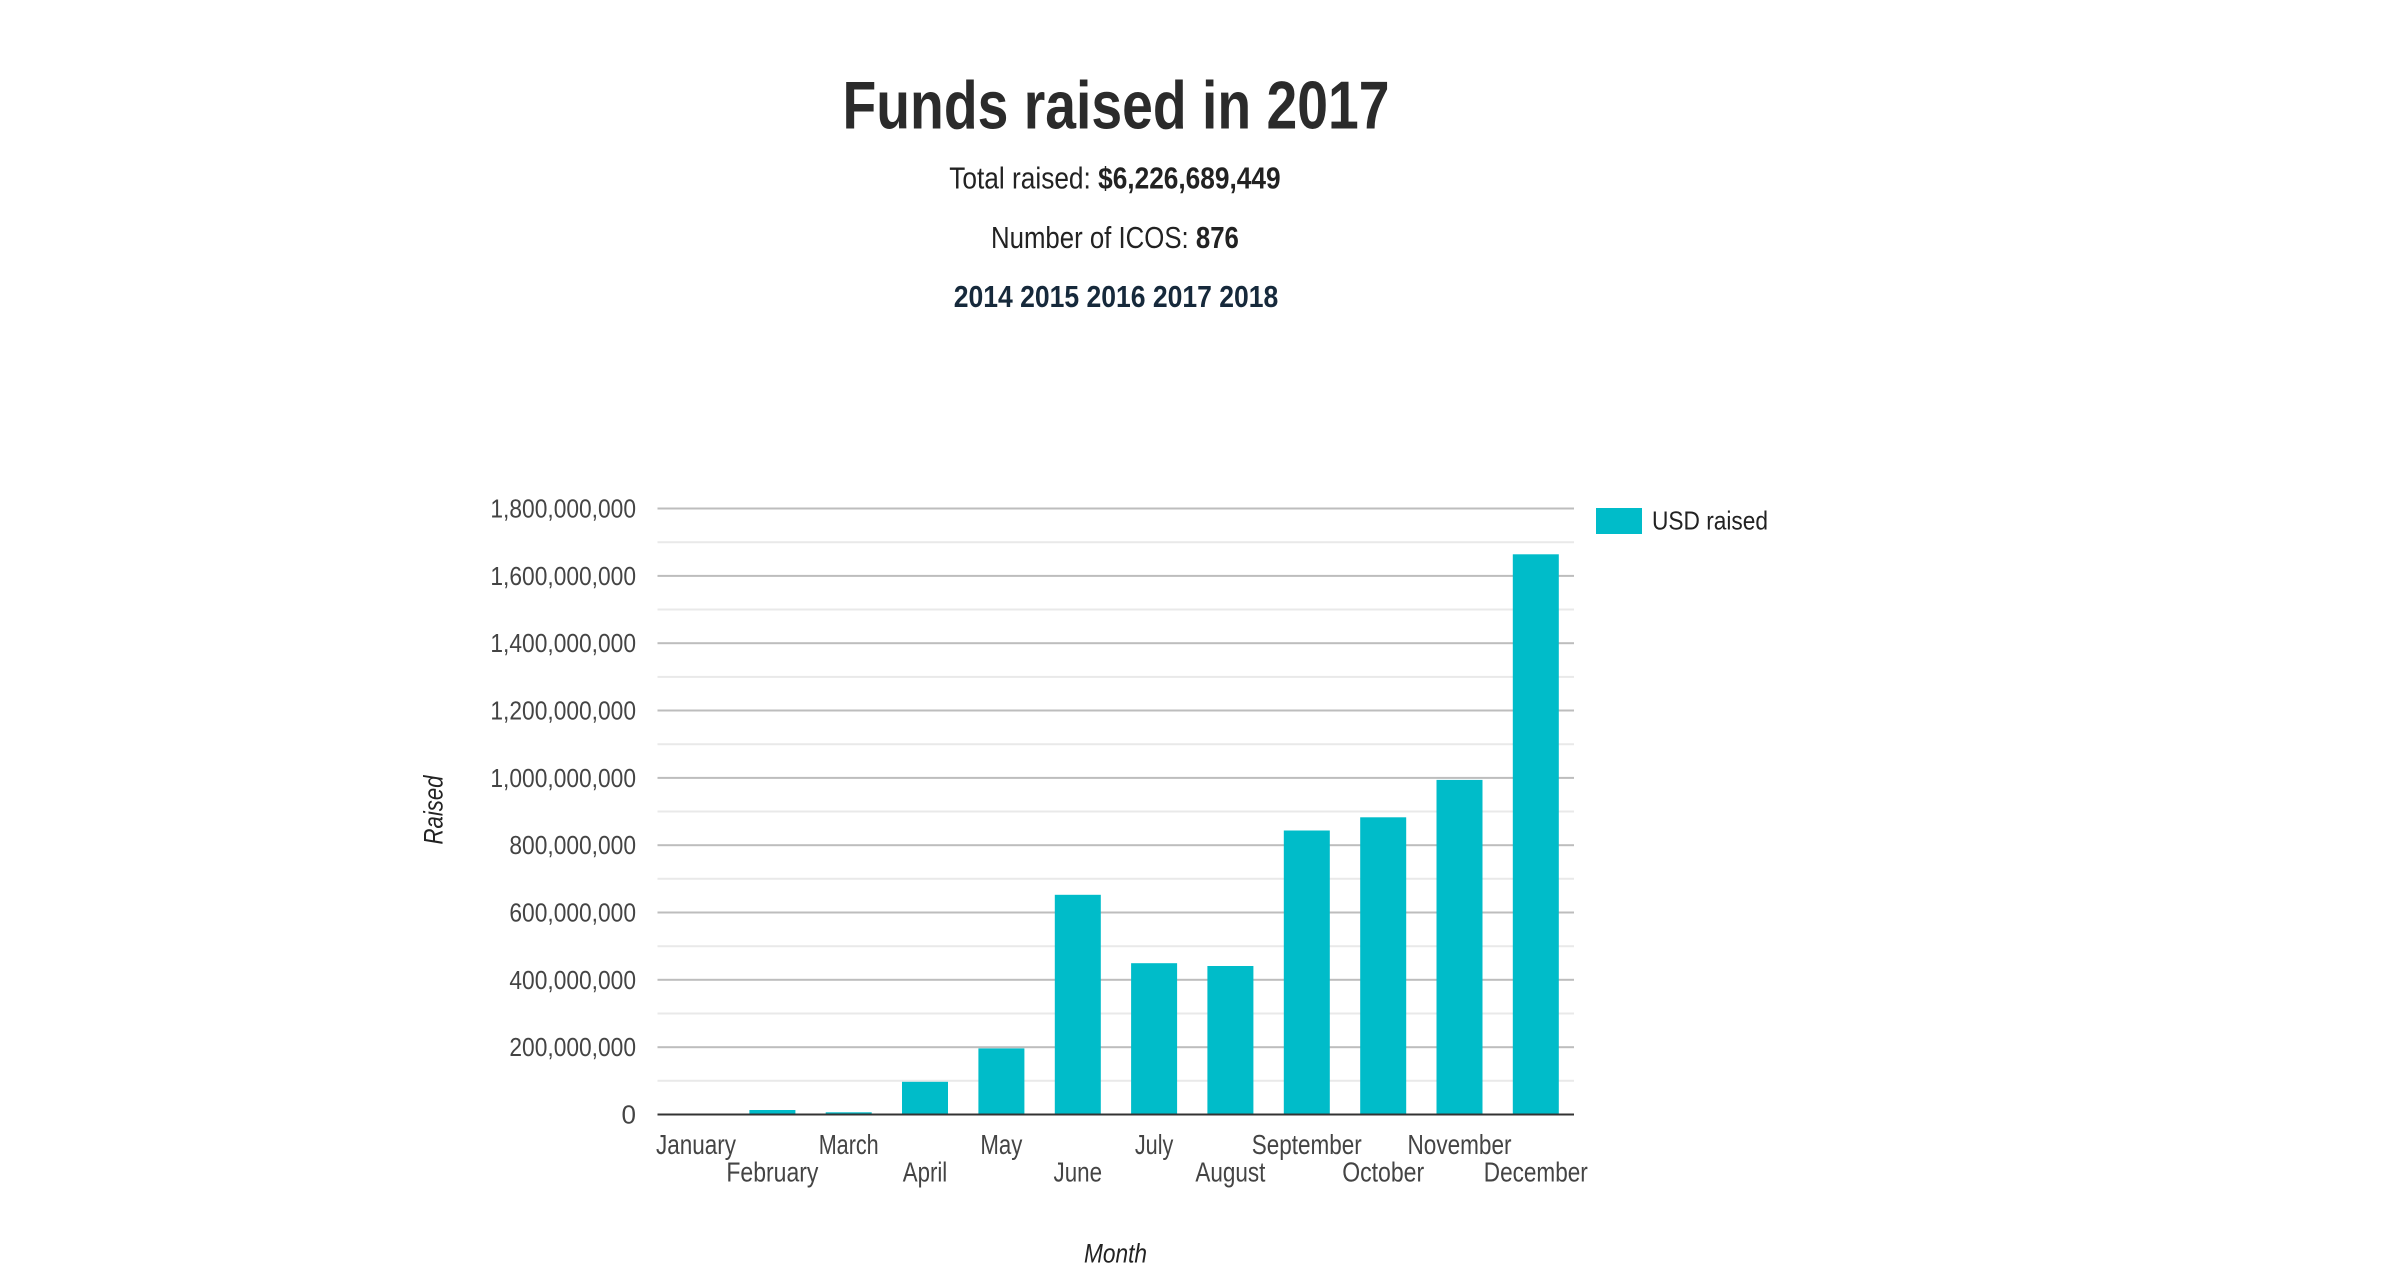  What do you see at coordinates (1230, 1172) in the screenshot?
I see `svg-text: August` at bounding box center [1230, 1172].